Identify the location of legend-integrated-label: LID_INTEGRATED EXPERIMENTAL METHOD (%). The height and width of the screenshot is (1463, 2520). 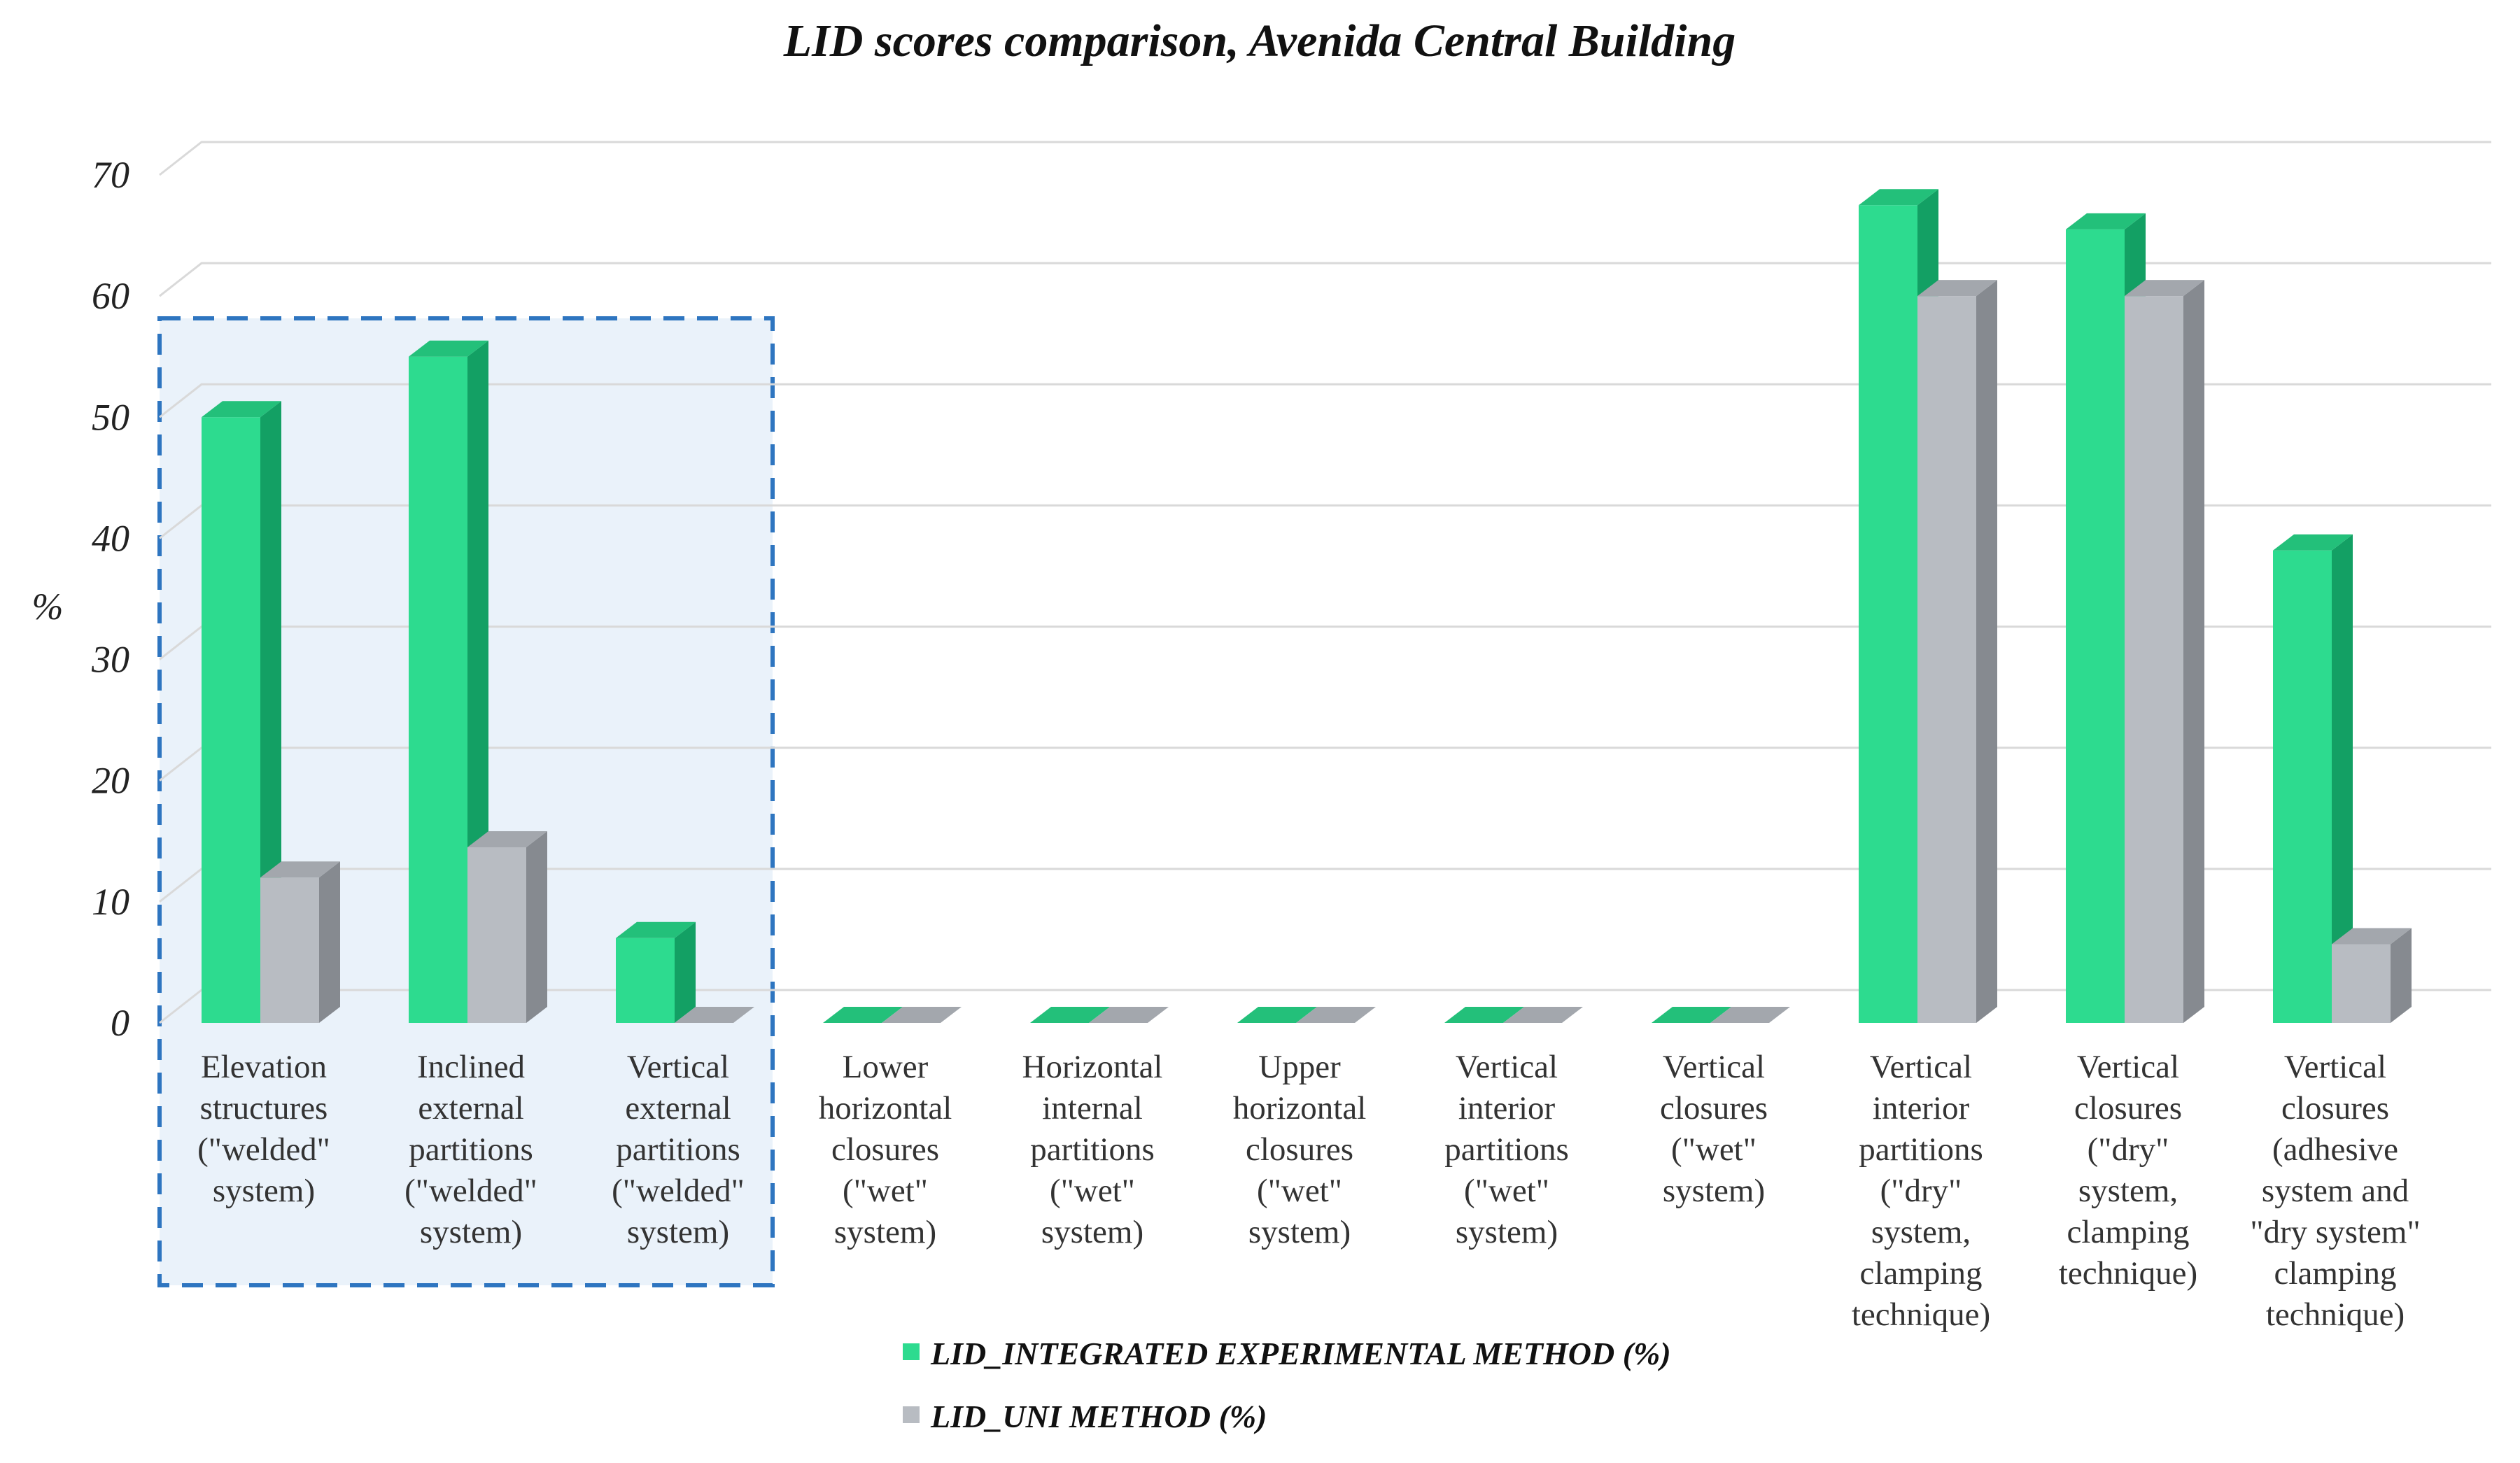
(1300, 1353).